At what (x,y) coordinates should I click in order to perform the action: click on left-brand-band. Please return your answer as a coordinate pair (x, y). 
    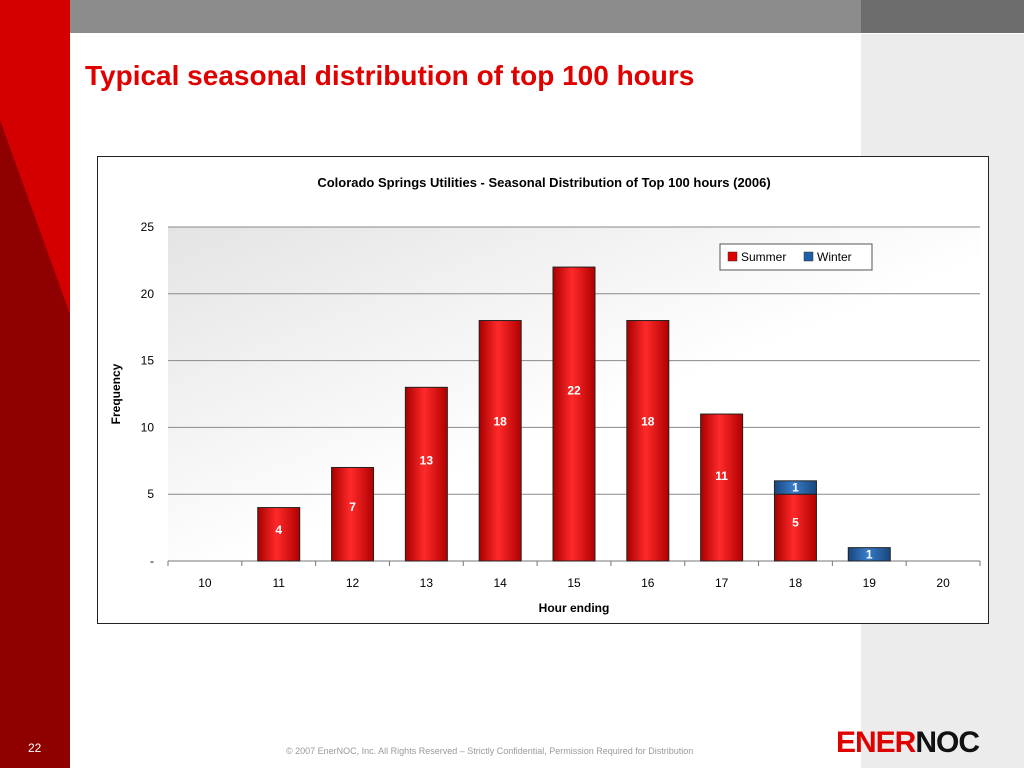
    Looking at the image, I should click on (35, 384).